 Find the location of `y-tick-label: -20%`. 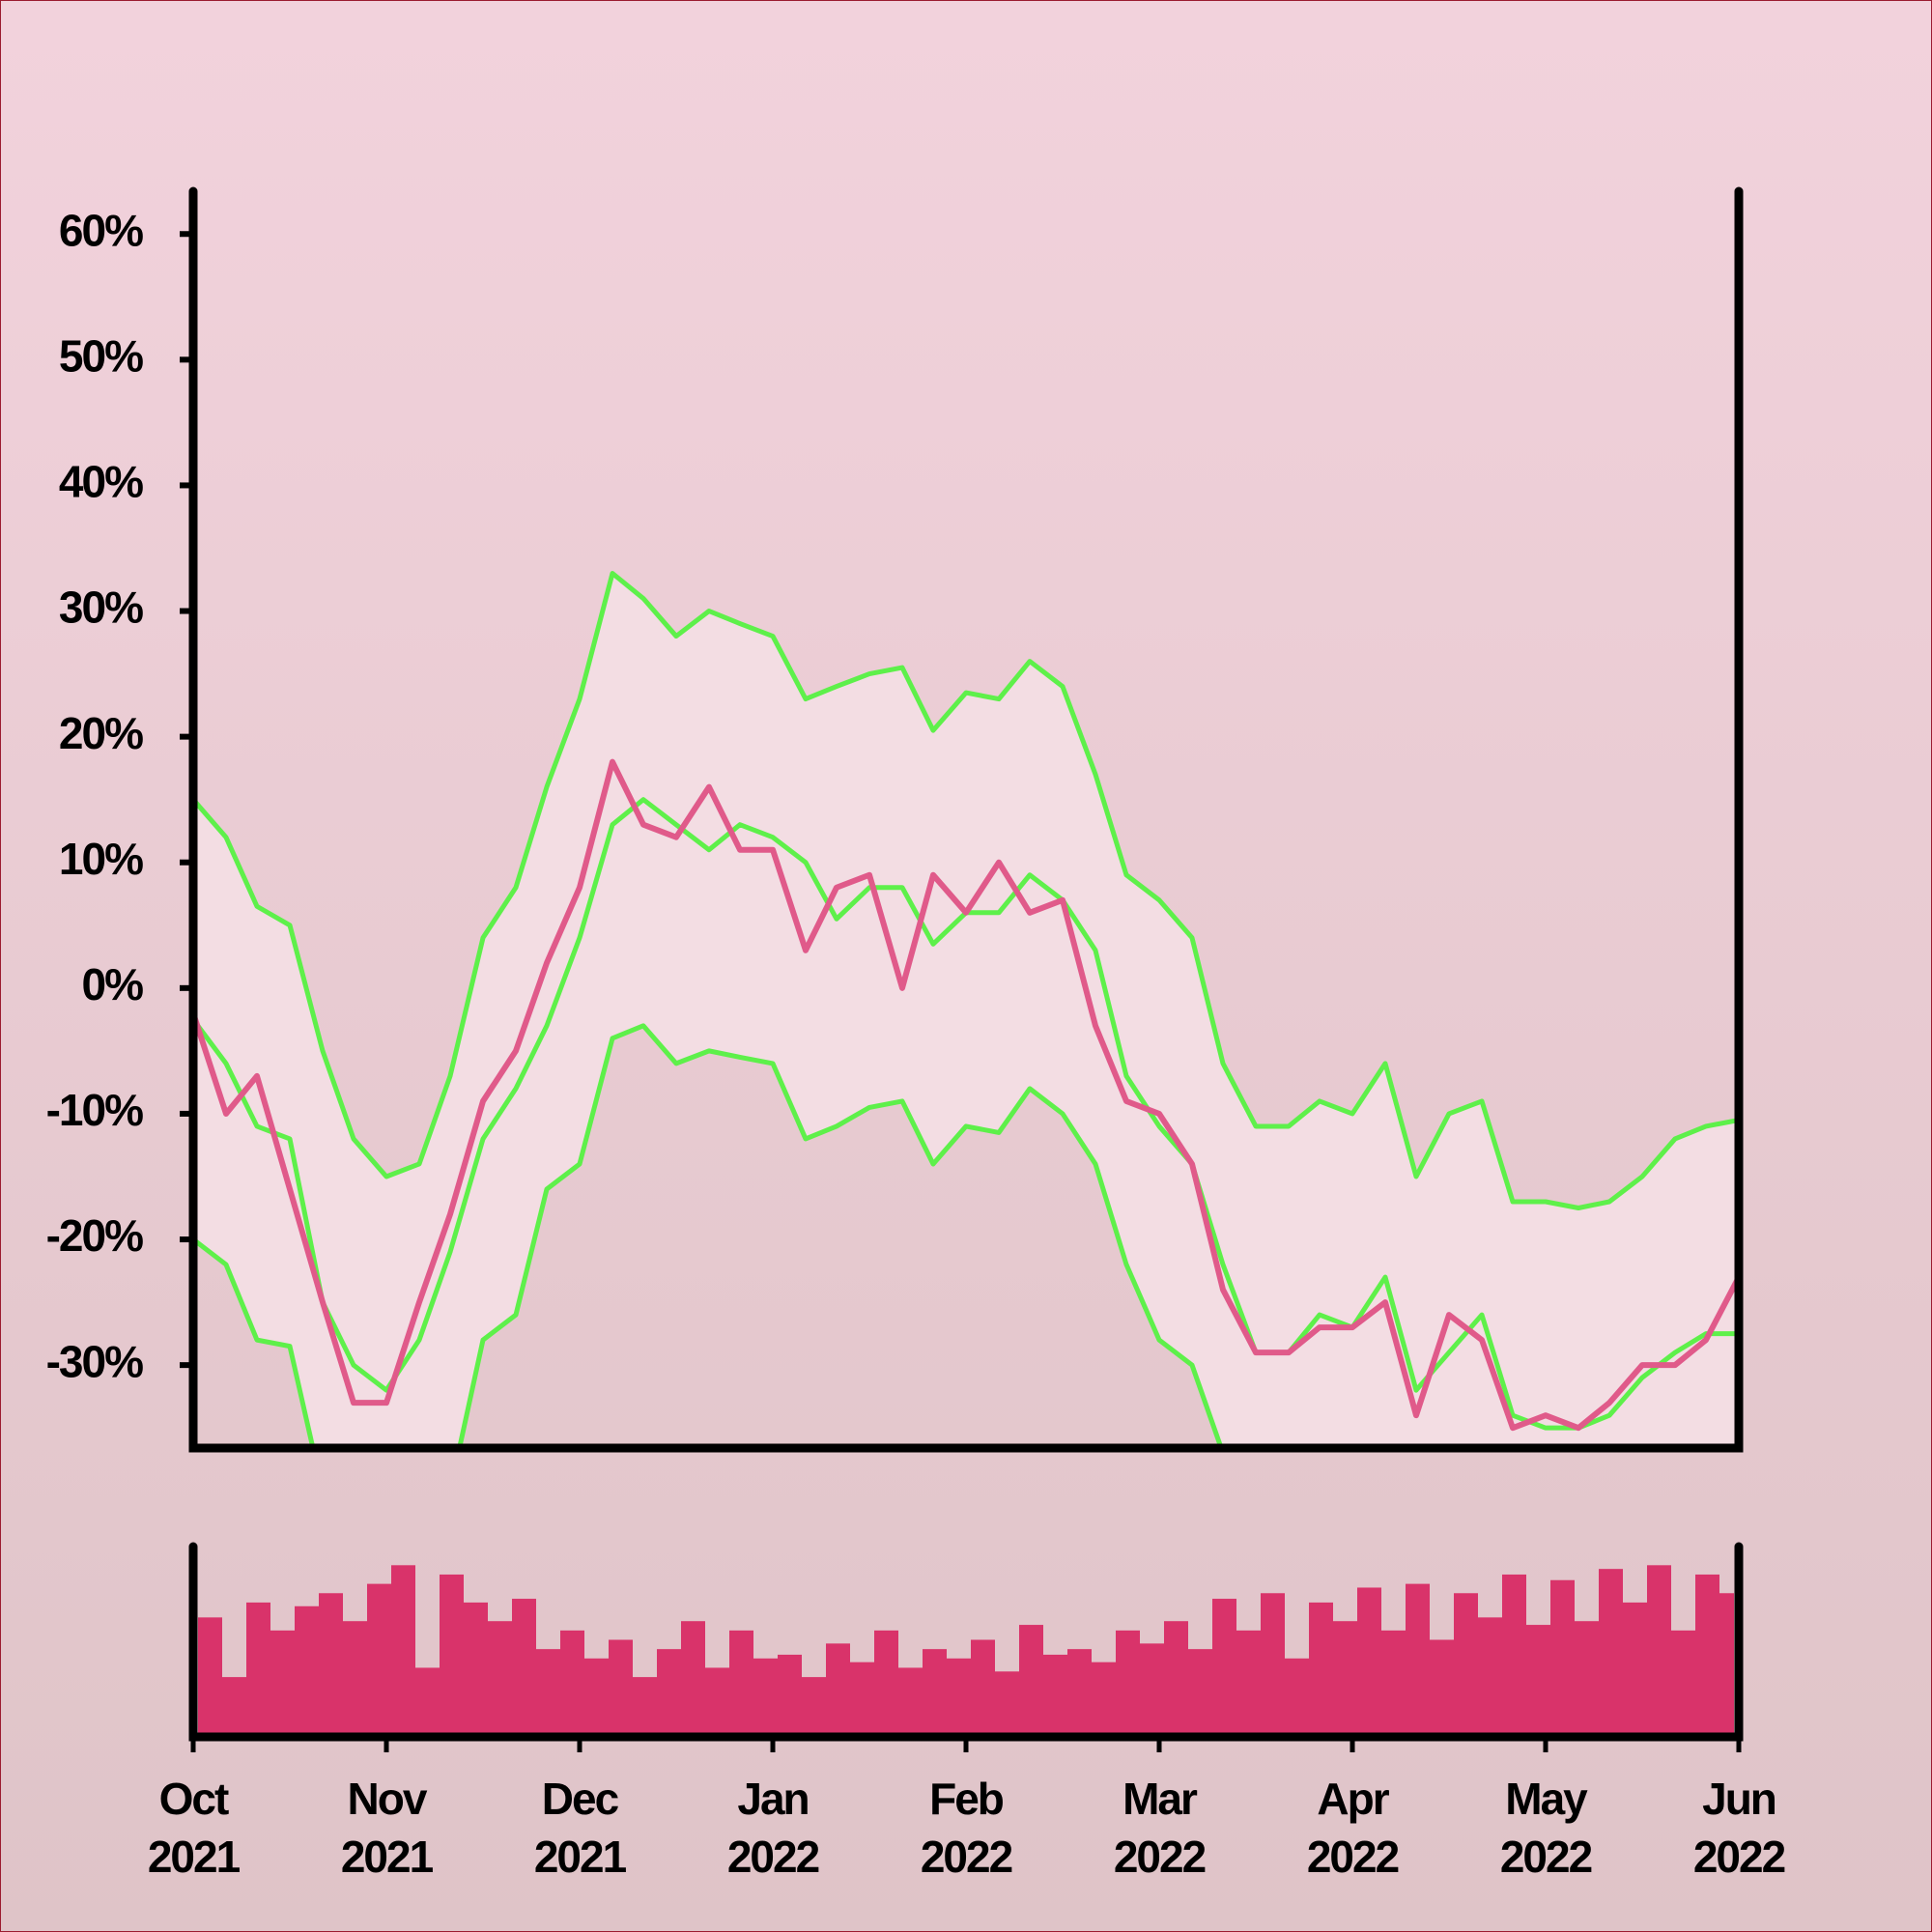

y-tick-label: -20% is located at coordinates (94, 1235).